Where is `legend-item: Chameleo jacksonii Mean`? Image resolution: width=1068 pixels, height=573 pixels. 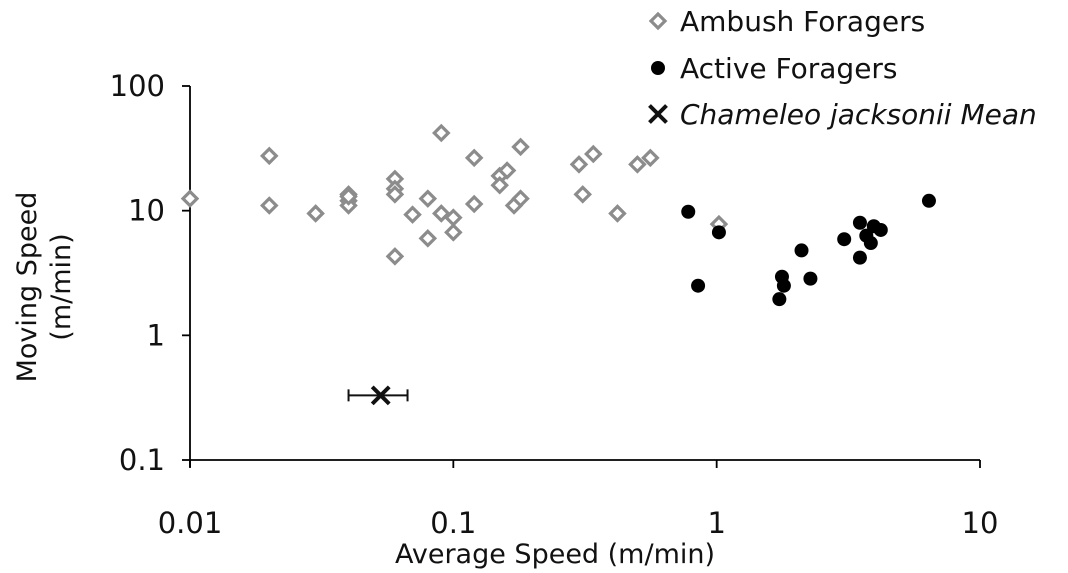 legend-item: Chameleo jacksonii Mean is located at coordinates (842, 114).